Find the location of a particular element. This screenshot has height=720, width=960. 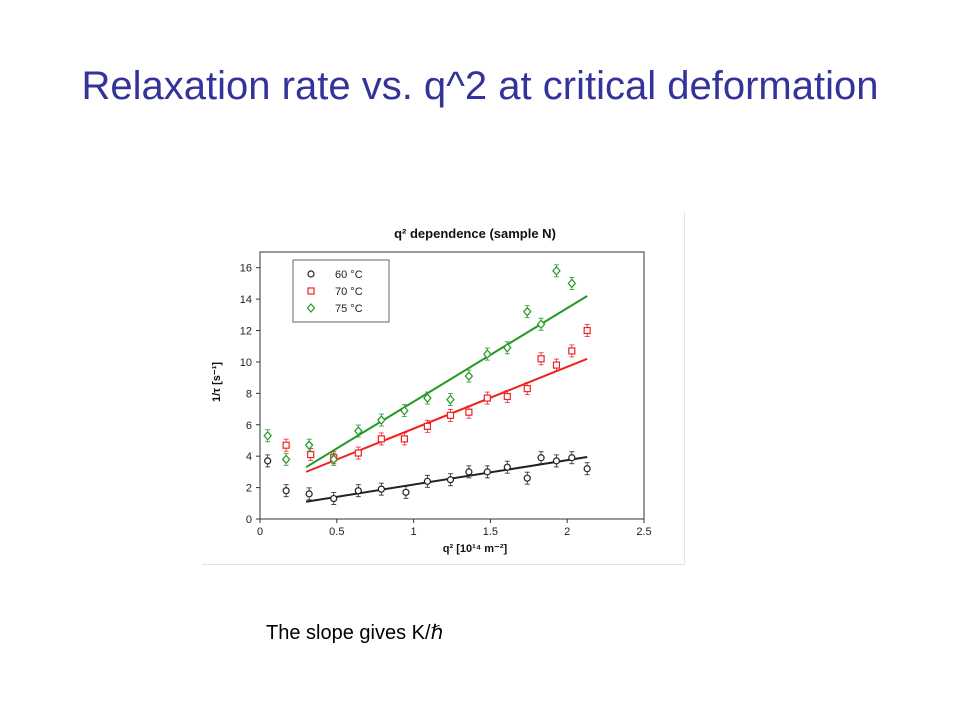

x-tick-label: 2.5 is located at coordinates (643, 532).